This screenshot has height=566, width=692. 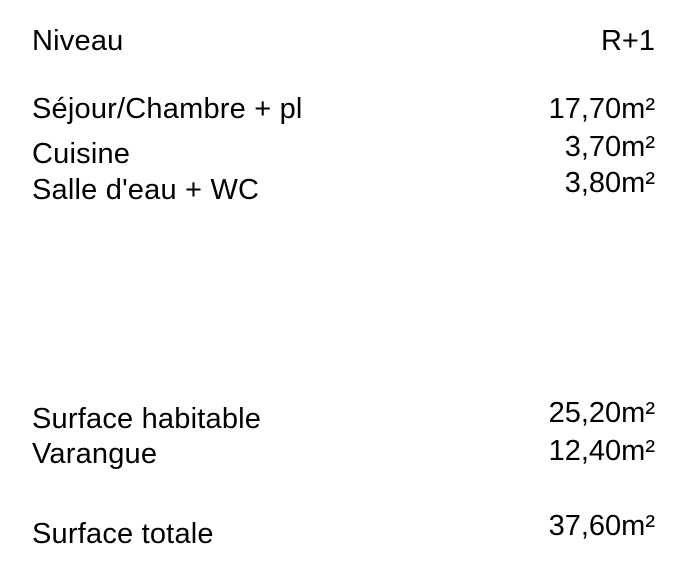 What do you see at coordinates (609, 183) in the screenshot?
I see `room-area-value: 3,80m²` at bounding box center [609, 183].